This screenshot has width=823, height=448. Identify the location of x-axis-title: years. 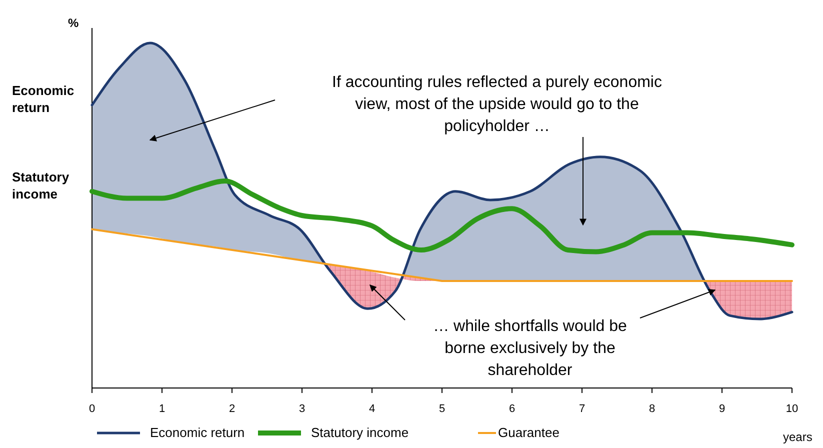
(797, 437).